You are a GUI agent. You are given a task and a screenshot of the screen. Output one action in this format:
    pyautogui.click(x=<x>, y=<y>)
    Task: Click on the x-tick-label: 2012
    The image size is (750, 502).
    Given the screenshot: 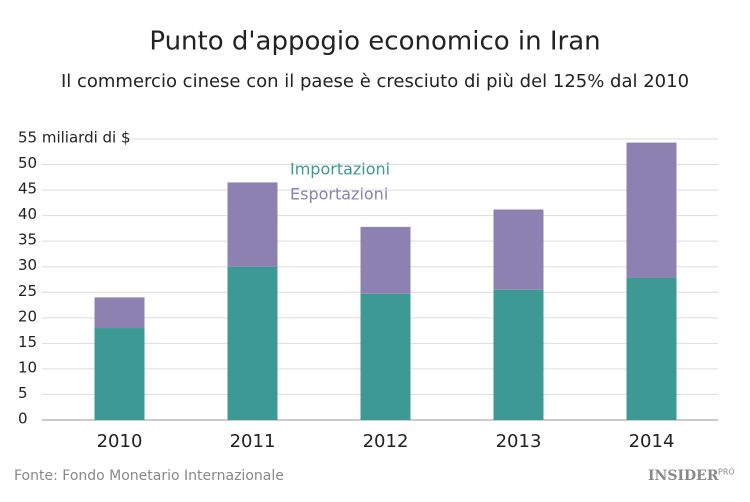 What is the action you would take?
    pyautogui.click(x=386, y=441)
    